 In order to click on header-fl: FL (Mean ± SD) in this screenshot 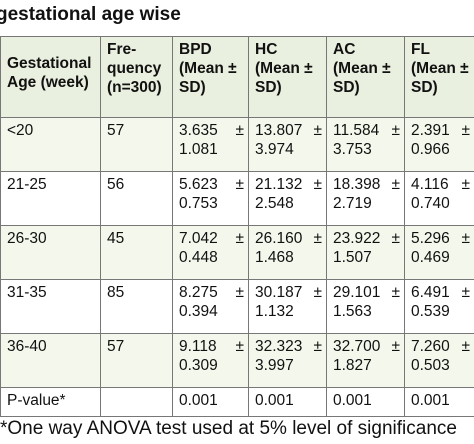, I will do `click(439, 77)`.